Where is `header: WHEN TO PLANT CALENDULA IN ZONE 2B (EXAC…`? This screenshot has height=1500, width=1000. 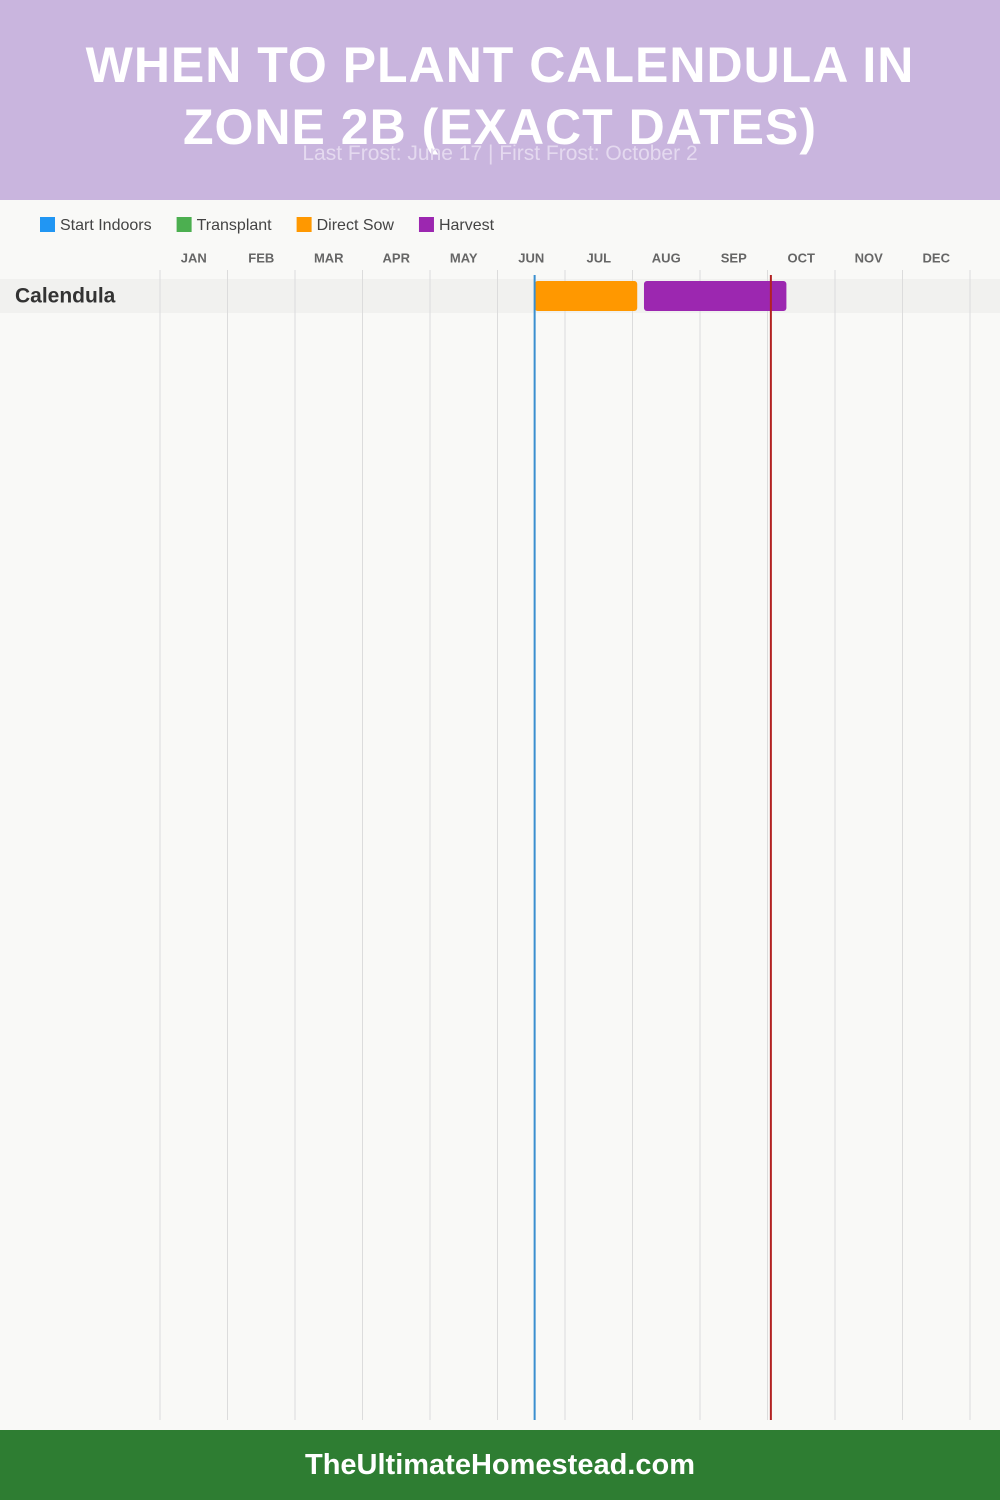
header: WHEN TO PLANT CALENDULA IN ZONE 2B (EXAC… is located at coordinates (500, 100).